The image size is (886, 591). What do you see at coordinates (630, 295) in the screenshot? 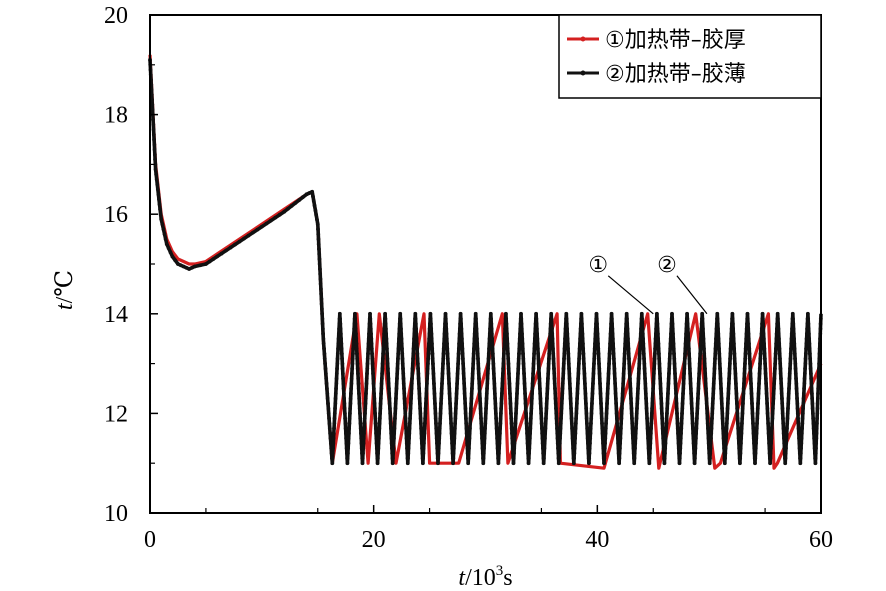
I see `annotation-leader` at bounding box center [630, 295].